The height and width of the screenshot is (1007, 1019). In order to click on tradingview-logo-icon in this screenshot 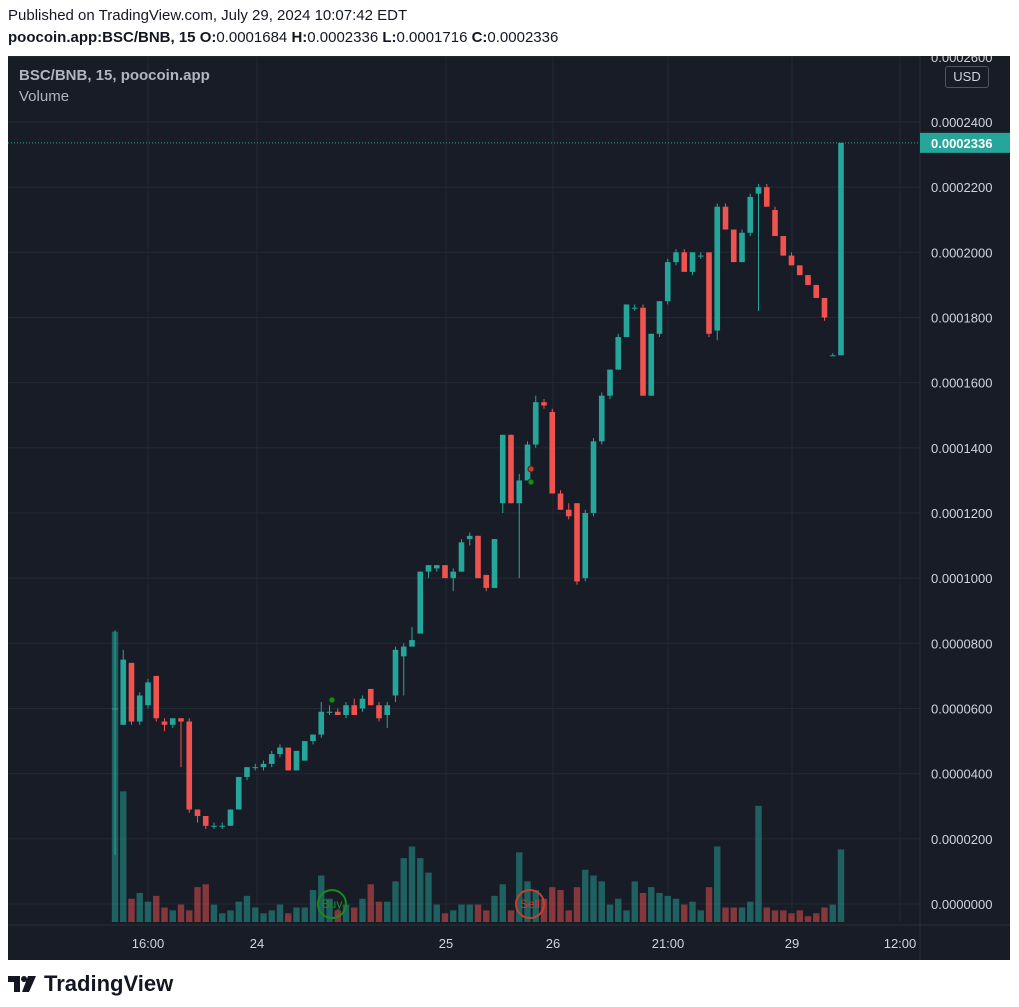, I will do `click(22, 984)`.